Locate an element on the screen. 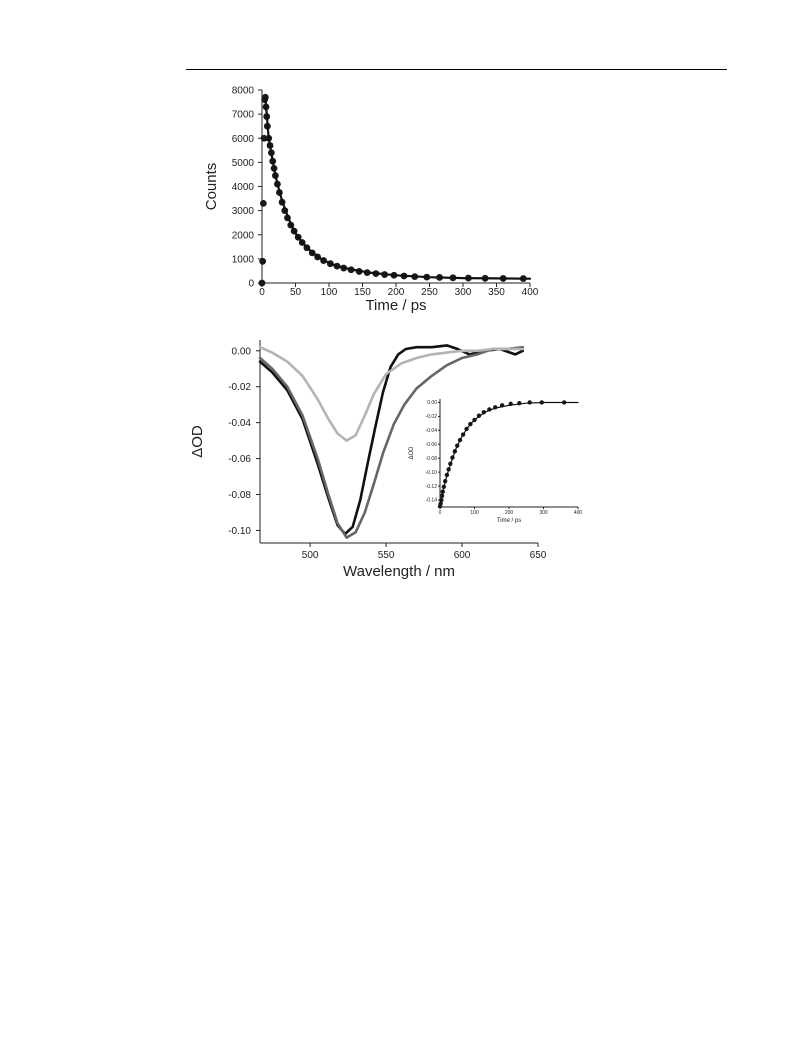  decay-y-tick-label: 6000 is located at coordinates (243, 139).